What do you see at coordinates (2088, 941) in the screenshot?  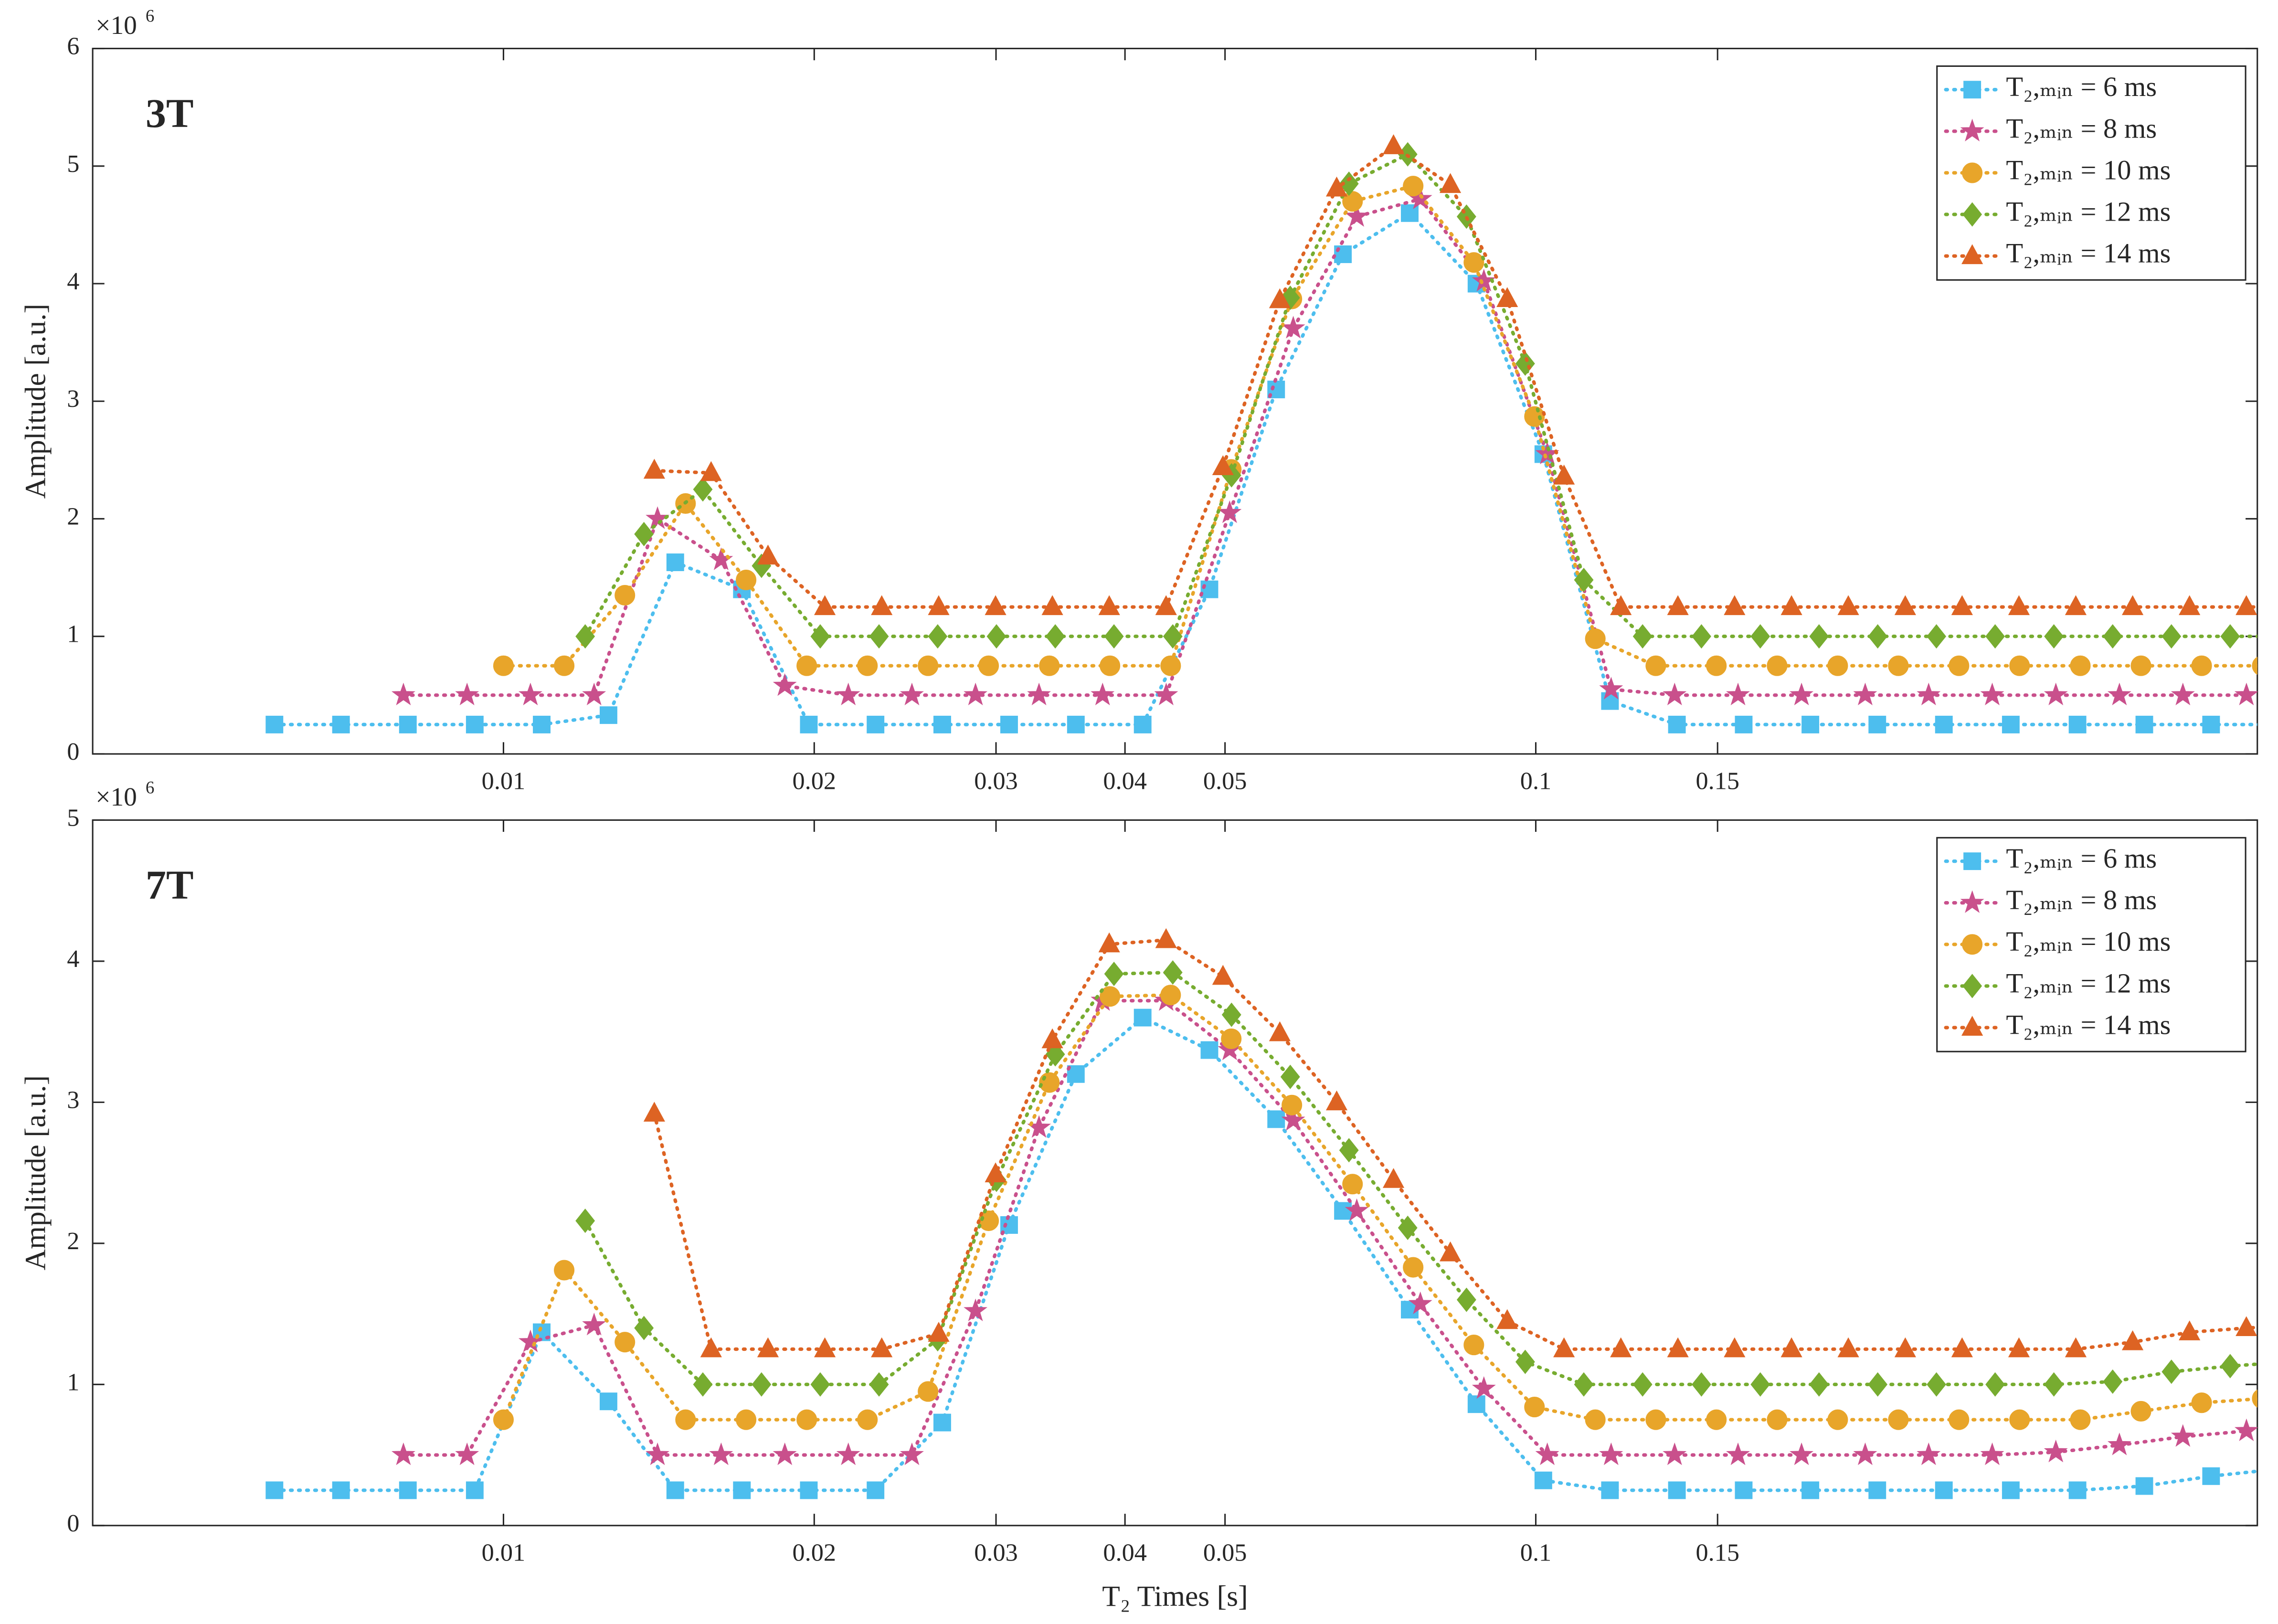 I see `legend-label: T₂,ₘᵢₙ = 10 ms` at bounding box center [2088, 941].